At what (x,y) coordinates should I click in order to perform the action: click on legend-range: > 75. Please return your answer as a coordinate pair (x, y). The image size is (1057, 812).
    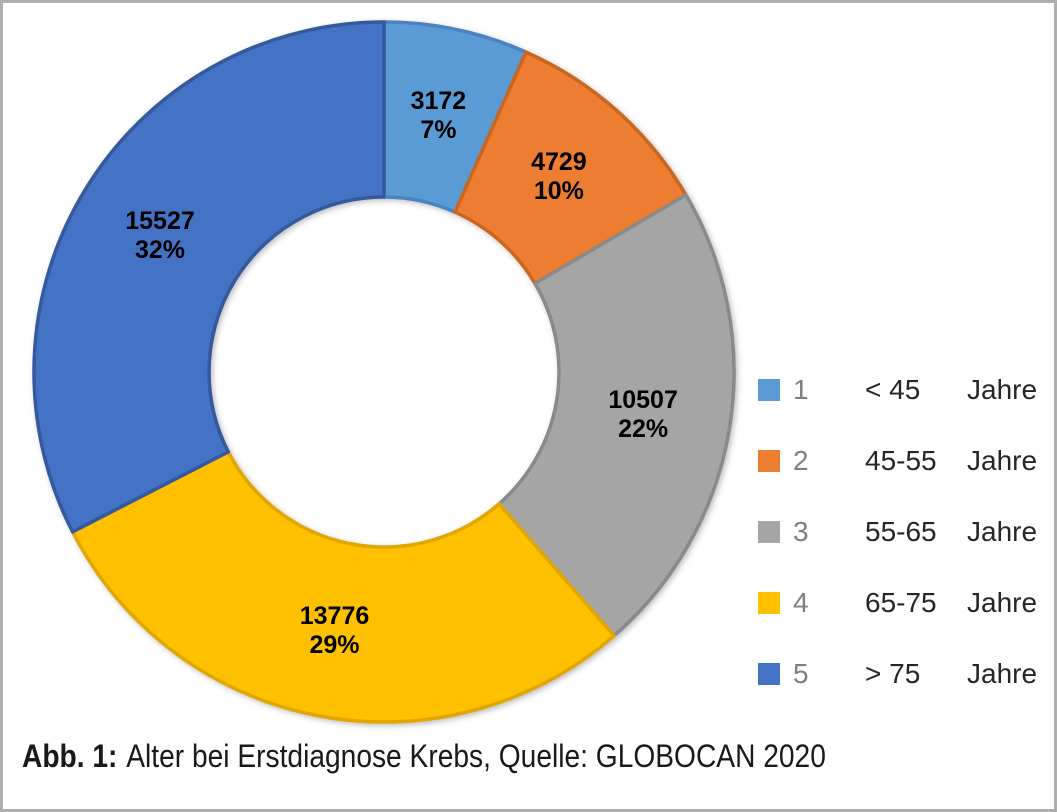
    Looking at the image, I should click on (893, 673).